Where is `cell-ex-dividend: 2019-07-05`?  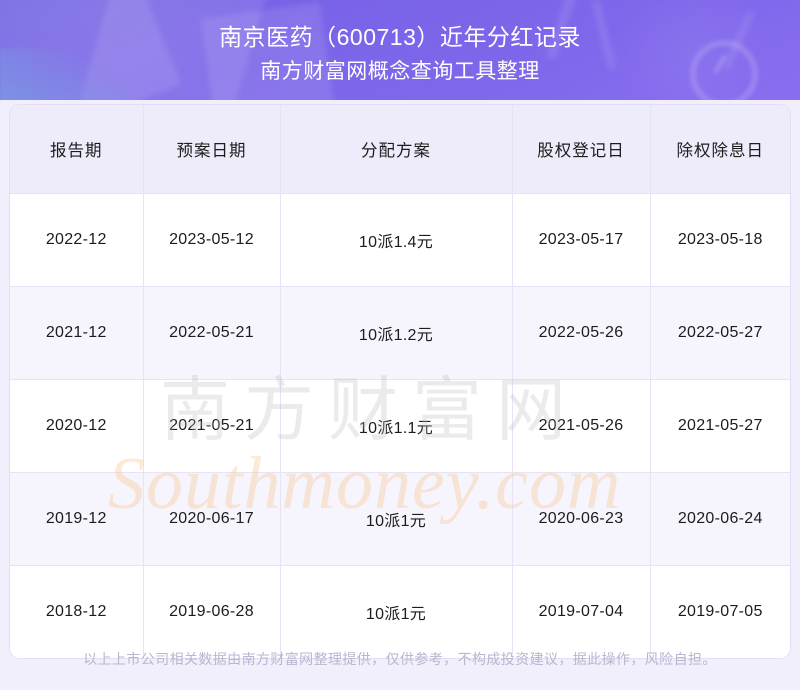 cell-ex-dividend: 2019-07-05 is located at coordinates (720, 611).